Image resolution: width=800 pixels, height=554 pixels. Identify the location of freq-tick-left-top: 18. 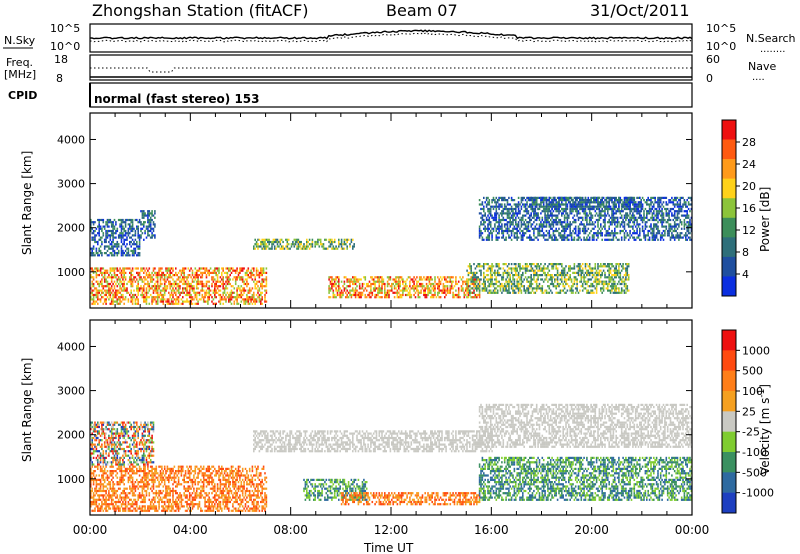
(61, 59).